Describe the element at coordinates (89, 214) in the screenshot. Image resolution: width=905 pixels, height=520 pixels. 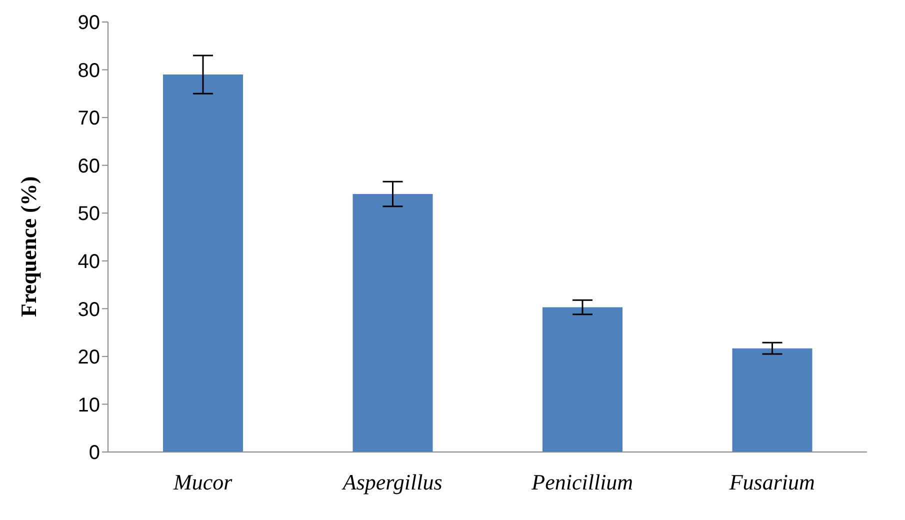
I see `y-tick-label: 50` at that location.